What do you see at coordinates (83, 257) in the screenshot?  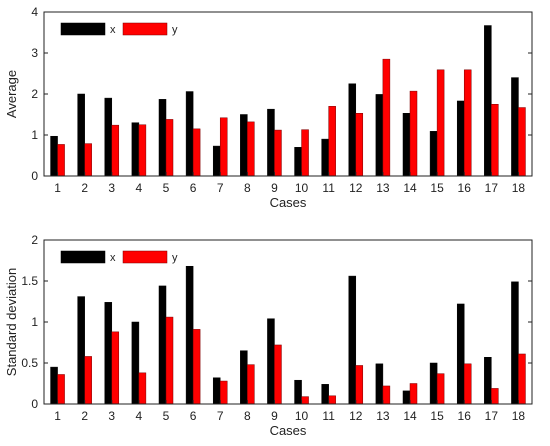 I see `legend-swatch-x` at bounding box center [83, 257].